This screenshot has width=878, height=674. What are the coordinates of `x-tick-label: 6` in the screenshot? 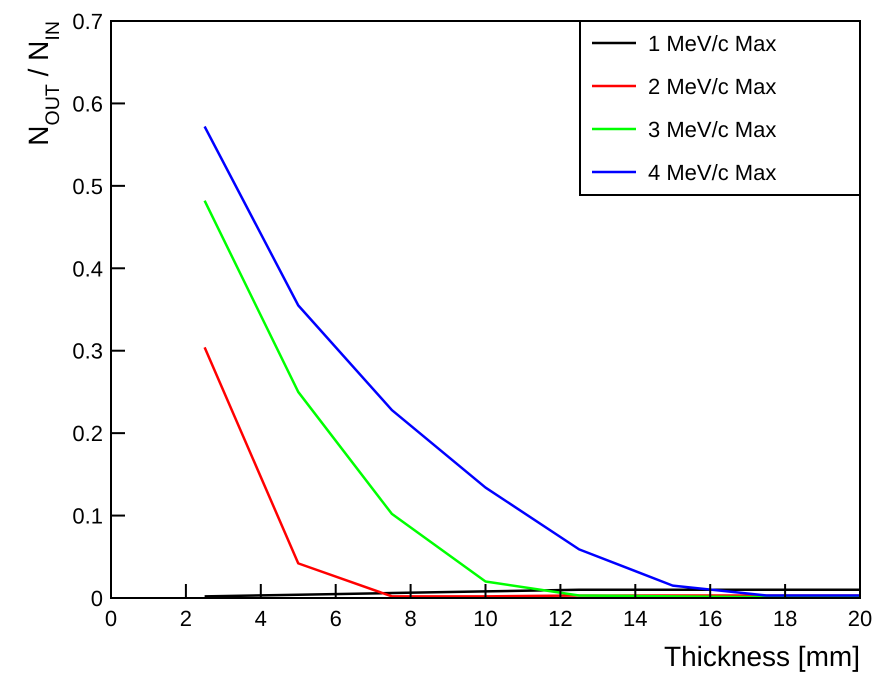 It's located at (336, 618).